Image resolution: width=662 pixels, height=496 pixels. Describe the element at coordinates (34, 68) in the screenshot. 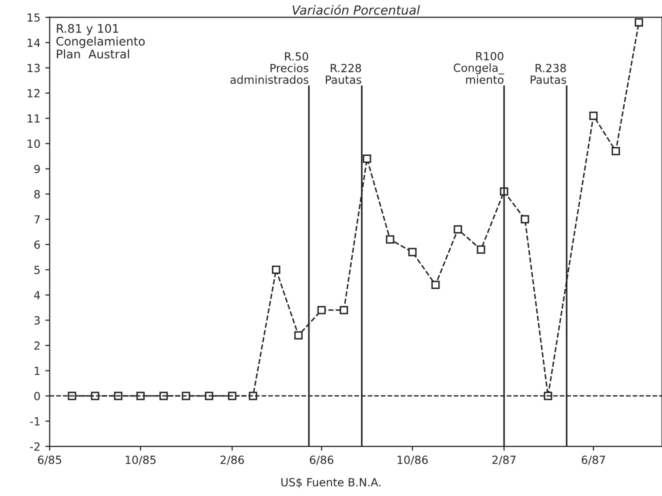

I see `y-tick-label: 13` at that location.